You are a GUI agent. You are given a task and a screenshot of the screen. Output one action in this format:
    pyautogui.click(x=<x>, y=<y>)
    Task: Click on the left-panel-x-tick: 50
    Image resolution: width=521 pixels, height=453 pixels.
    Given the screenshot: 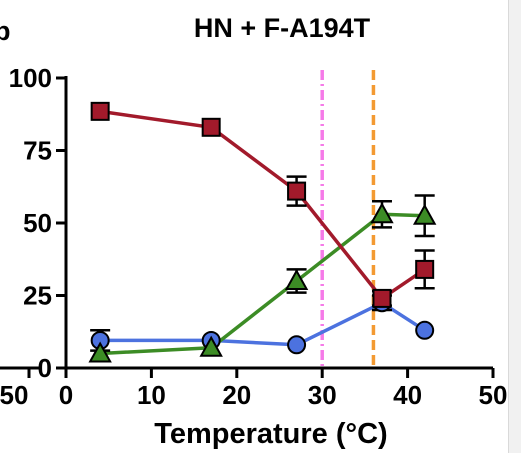 What is the action you would take?
    pyautogui.click(x=14, y=395)
    